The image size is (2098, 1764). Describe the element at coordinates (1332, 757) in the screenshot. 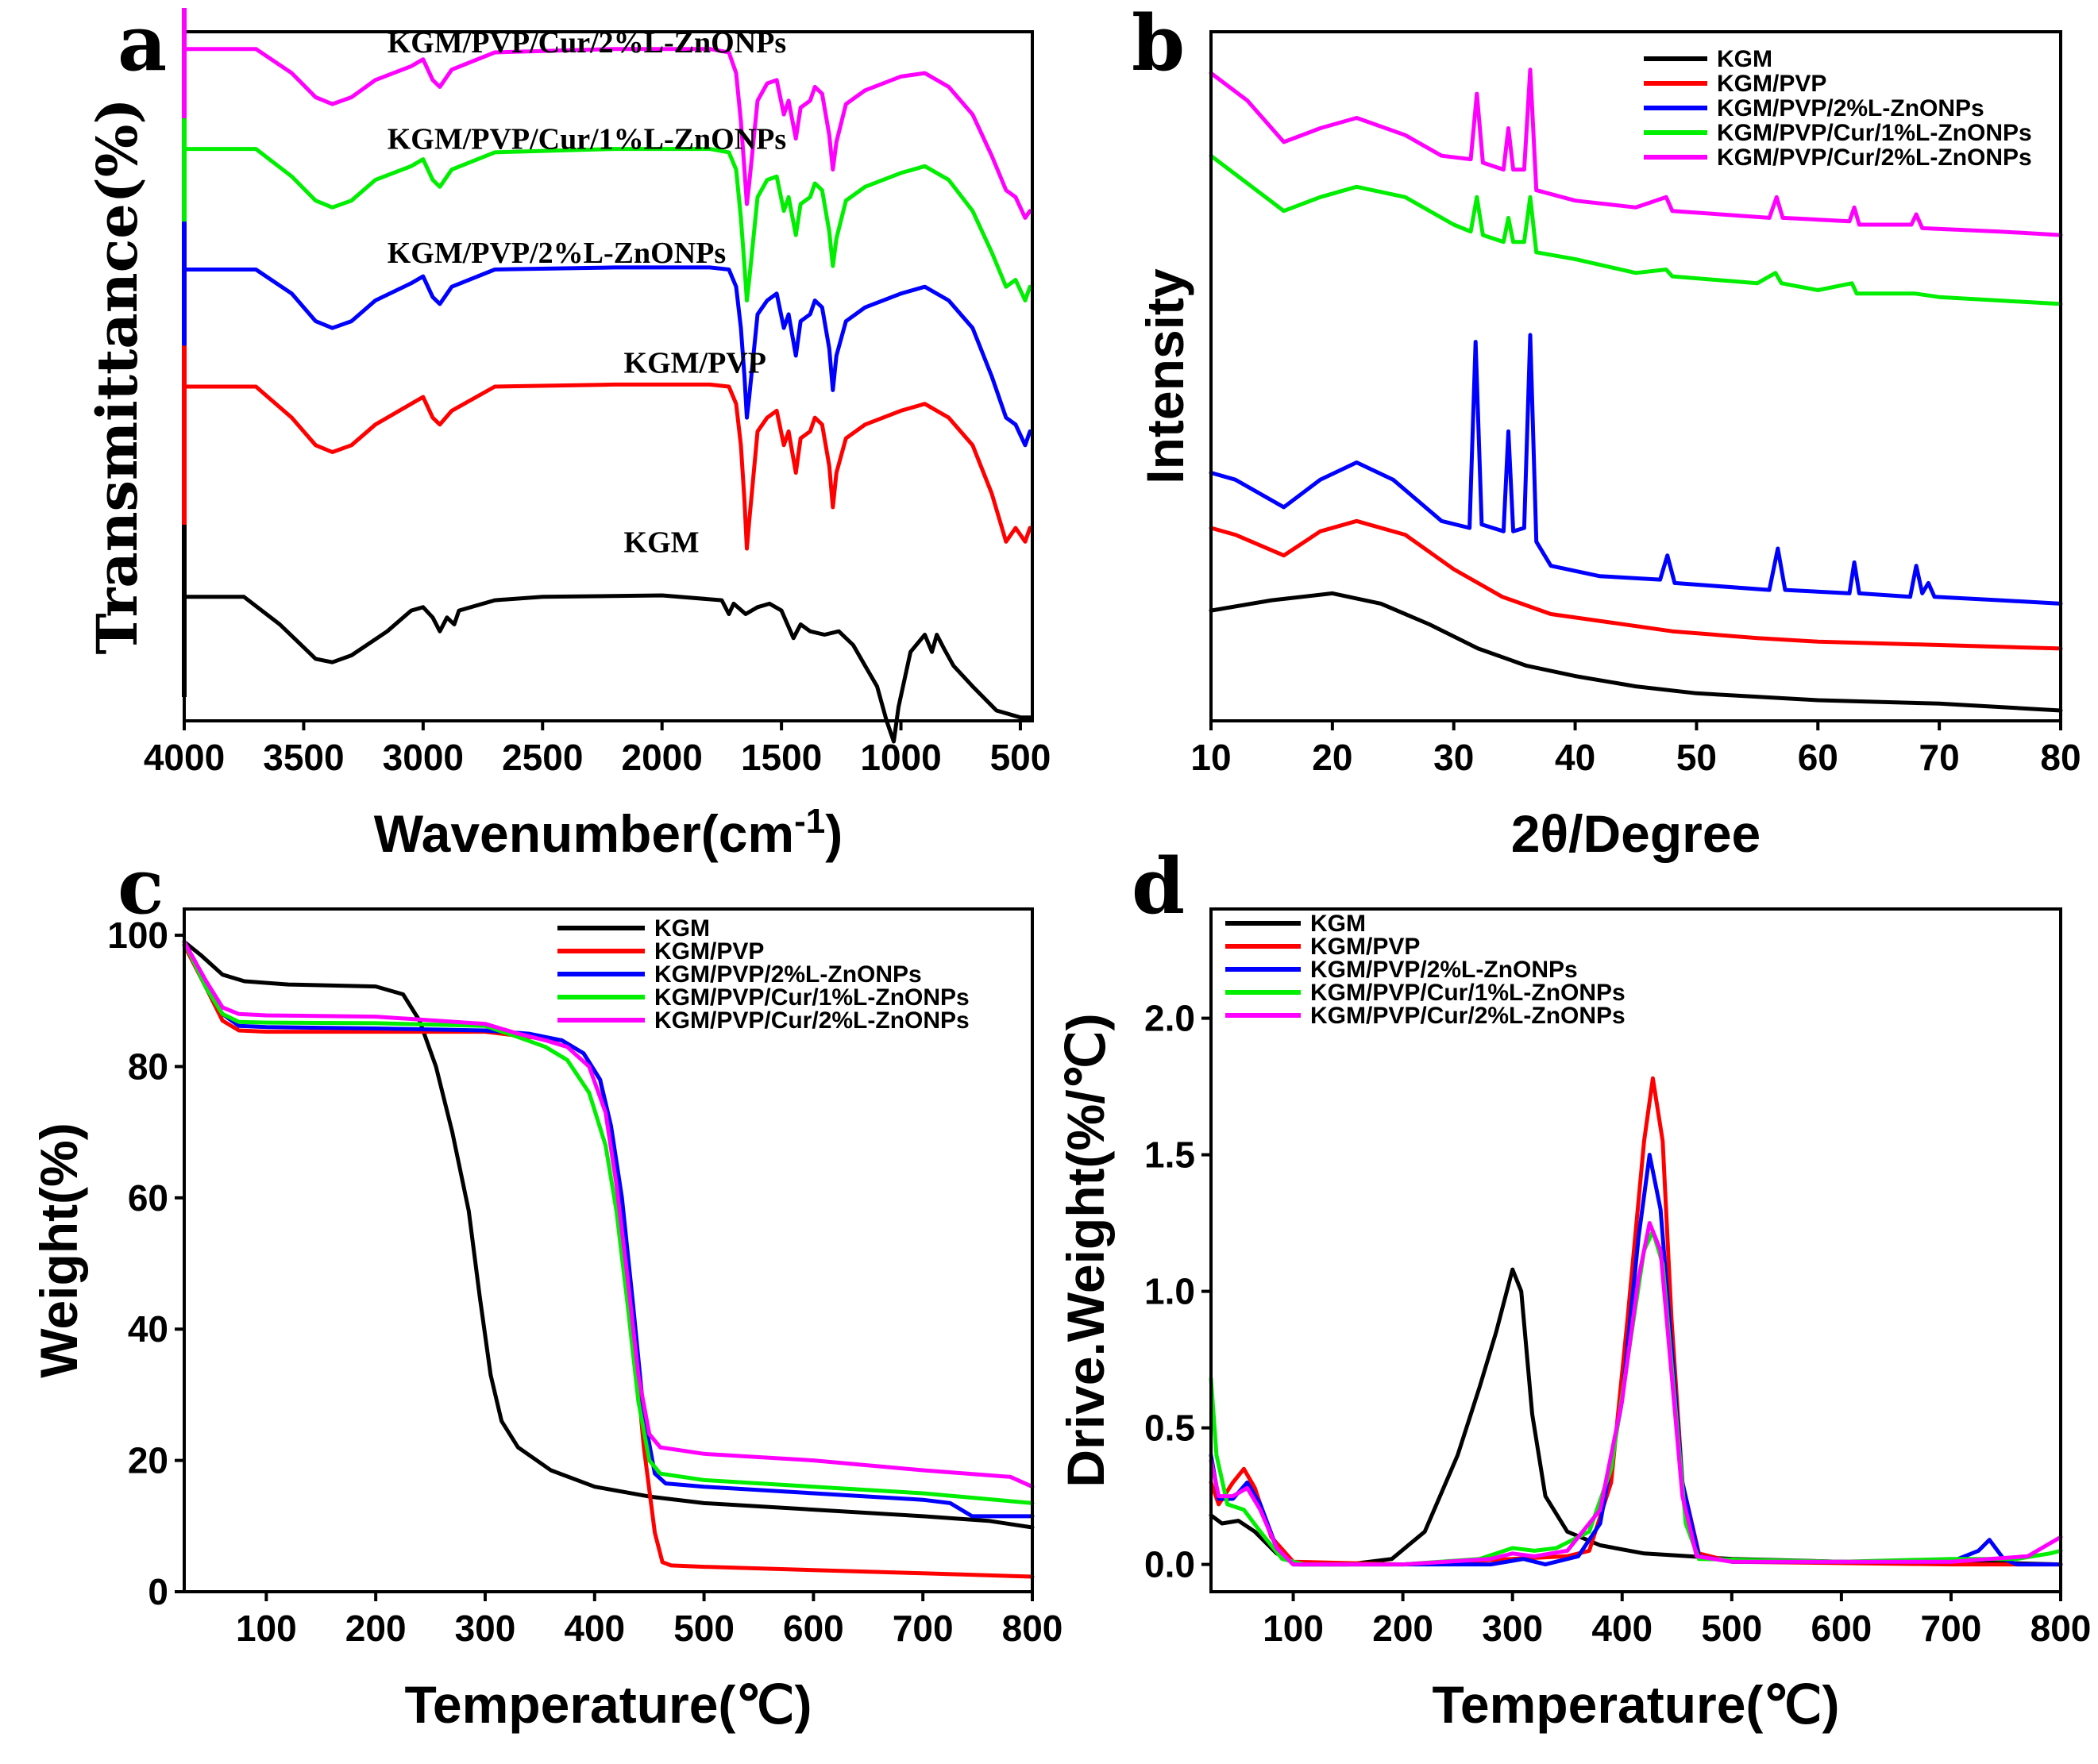

I see `x-tick-label: 20` at that location.